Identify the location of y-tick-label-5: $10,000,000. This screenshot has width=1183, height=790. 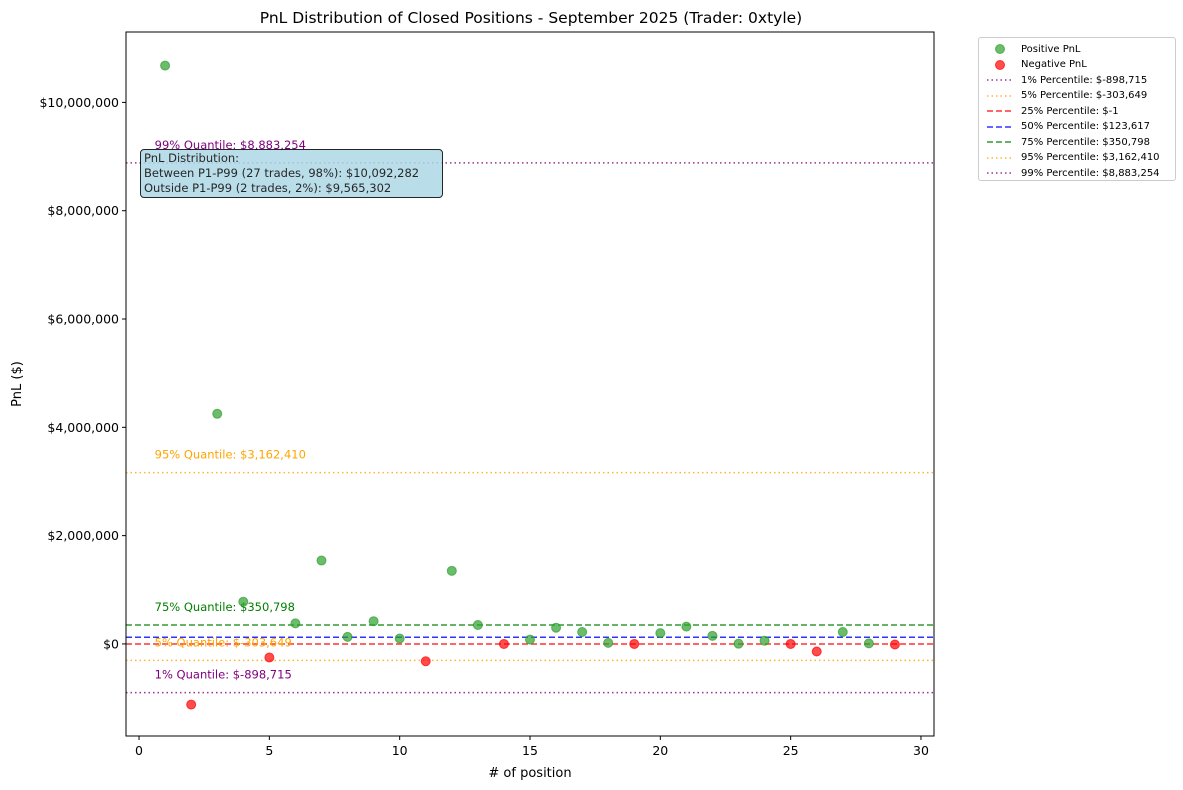
(79, 102).